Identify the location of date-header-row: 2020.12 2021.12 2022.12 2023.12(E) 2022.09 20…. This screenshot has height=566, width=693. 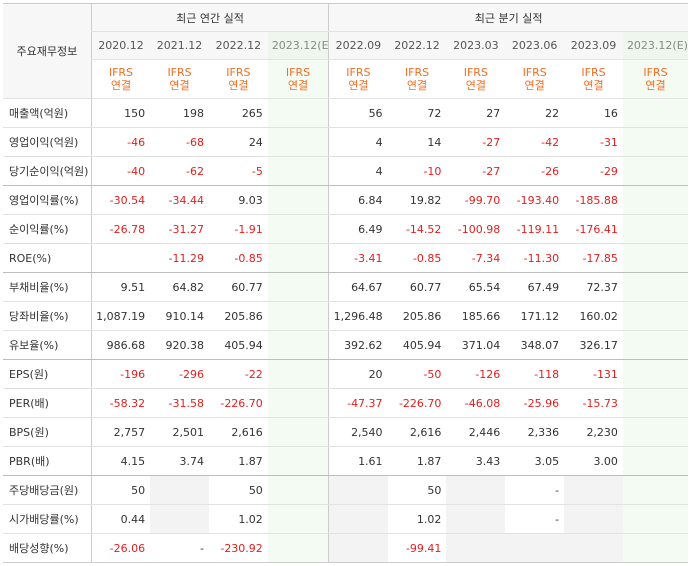
(345, 45).